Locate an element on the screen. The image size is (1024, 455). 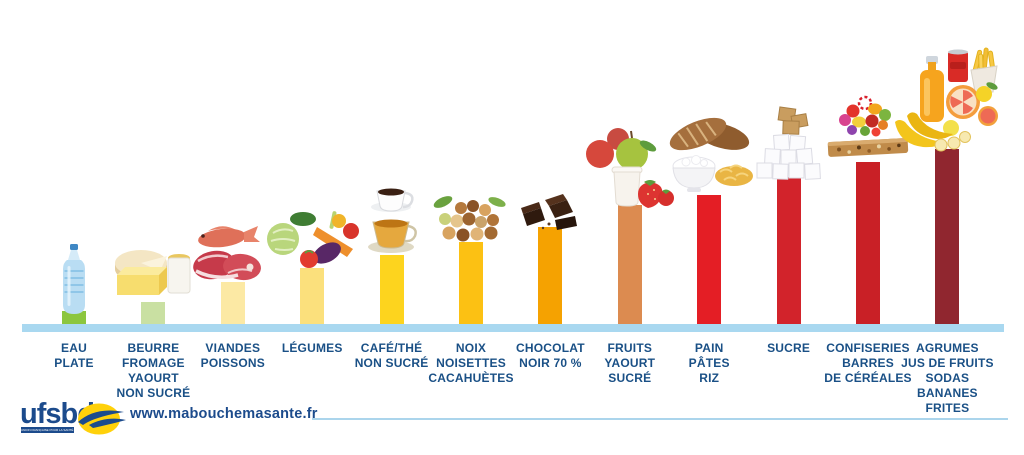
footer-divider is located at coordinates (660, 419).